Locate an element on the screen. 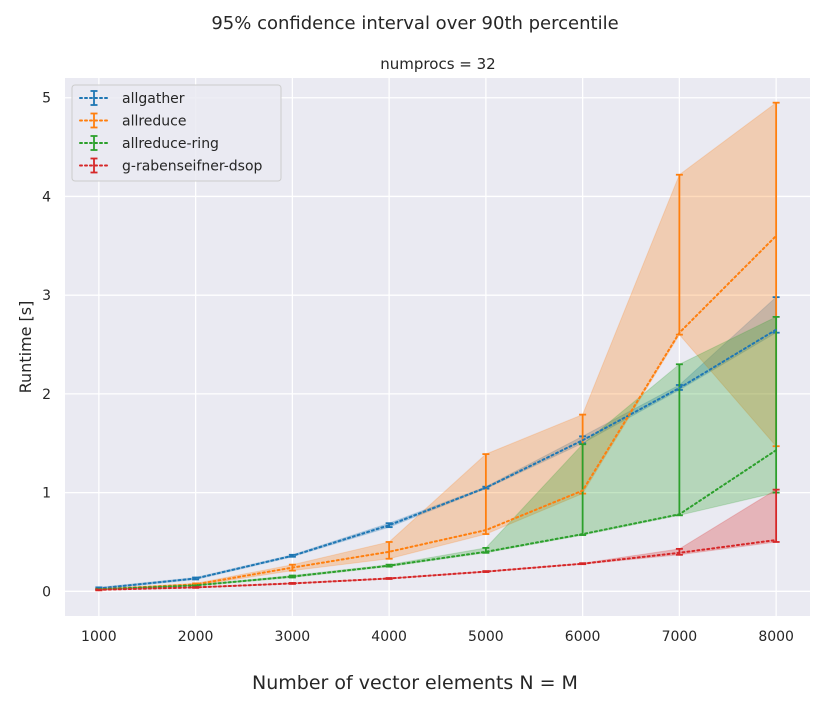 Image resolution: width=830 pixels, height=704 pixels. x-tick-label: 6000 is located at coordinates (583, 637).